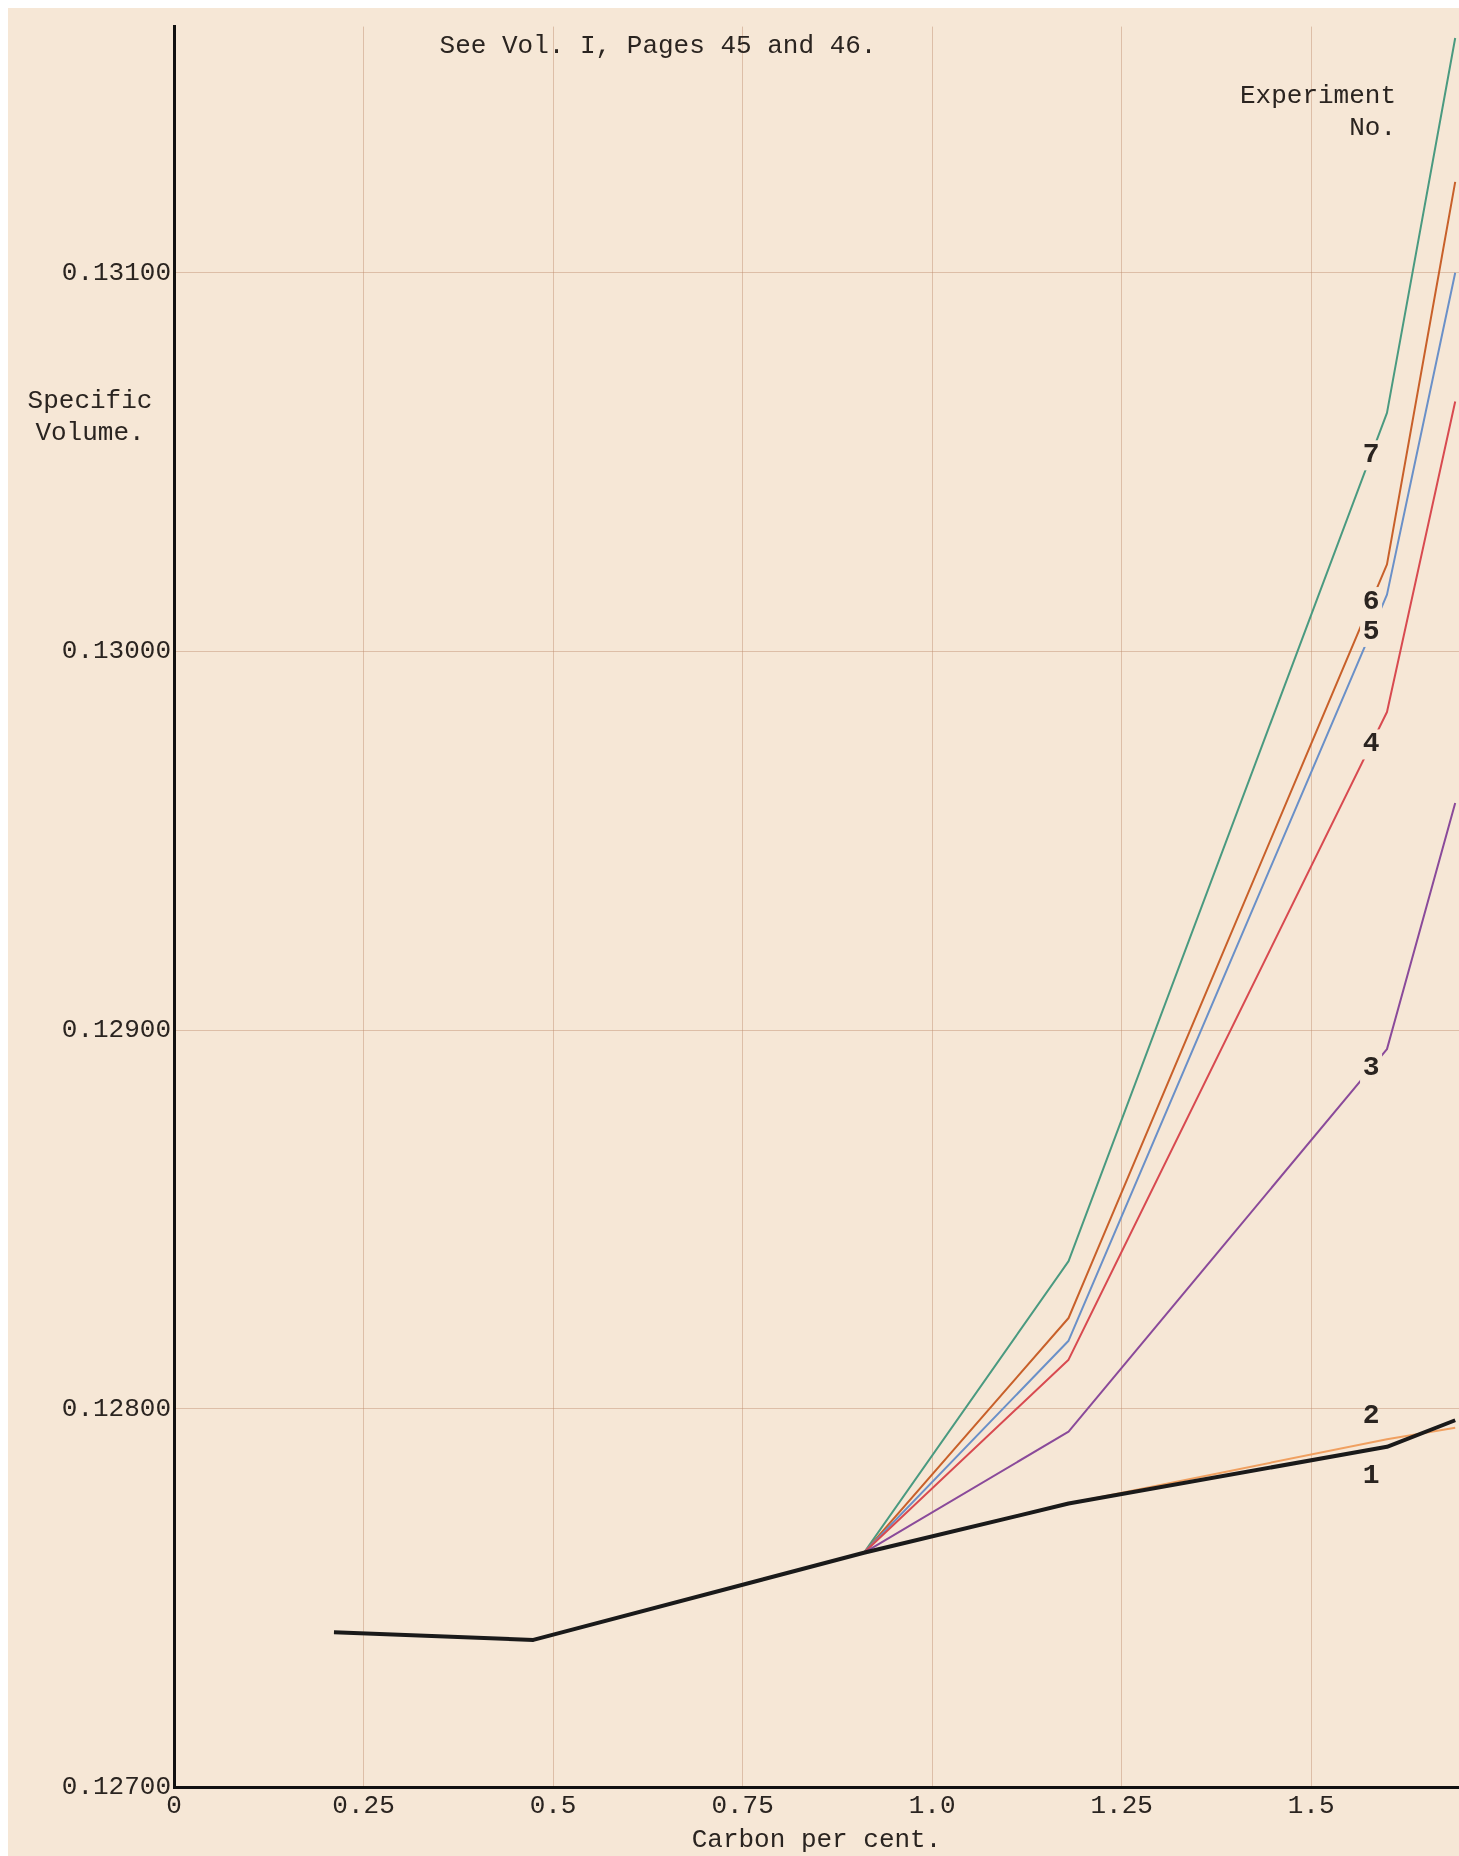  Describe the element at coordinates (90, 417) in the screenshot. I see `y-axis-title: Specific Volume.` at that location.